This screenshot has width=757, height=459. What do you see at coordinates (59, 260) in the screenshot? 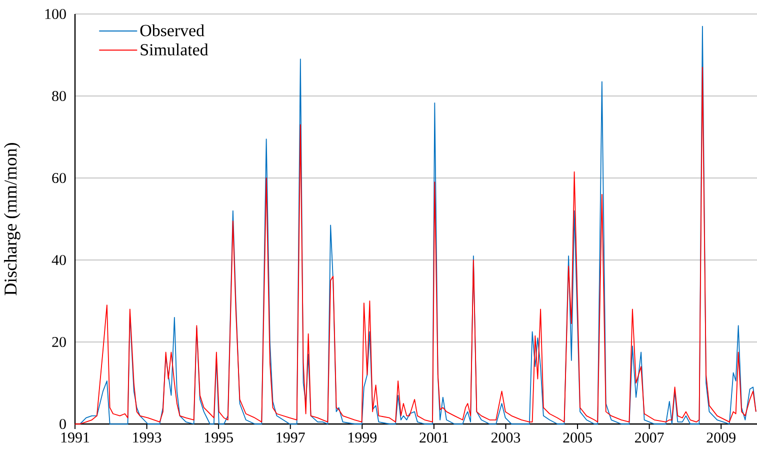
I see `y-tick-label: 40` at bounding box center [59, 260].